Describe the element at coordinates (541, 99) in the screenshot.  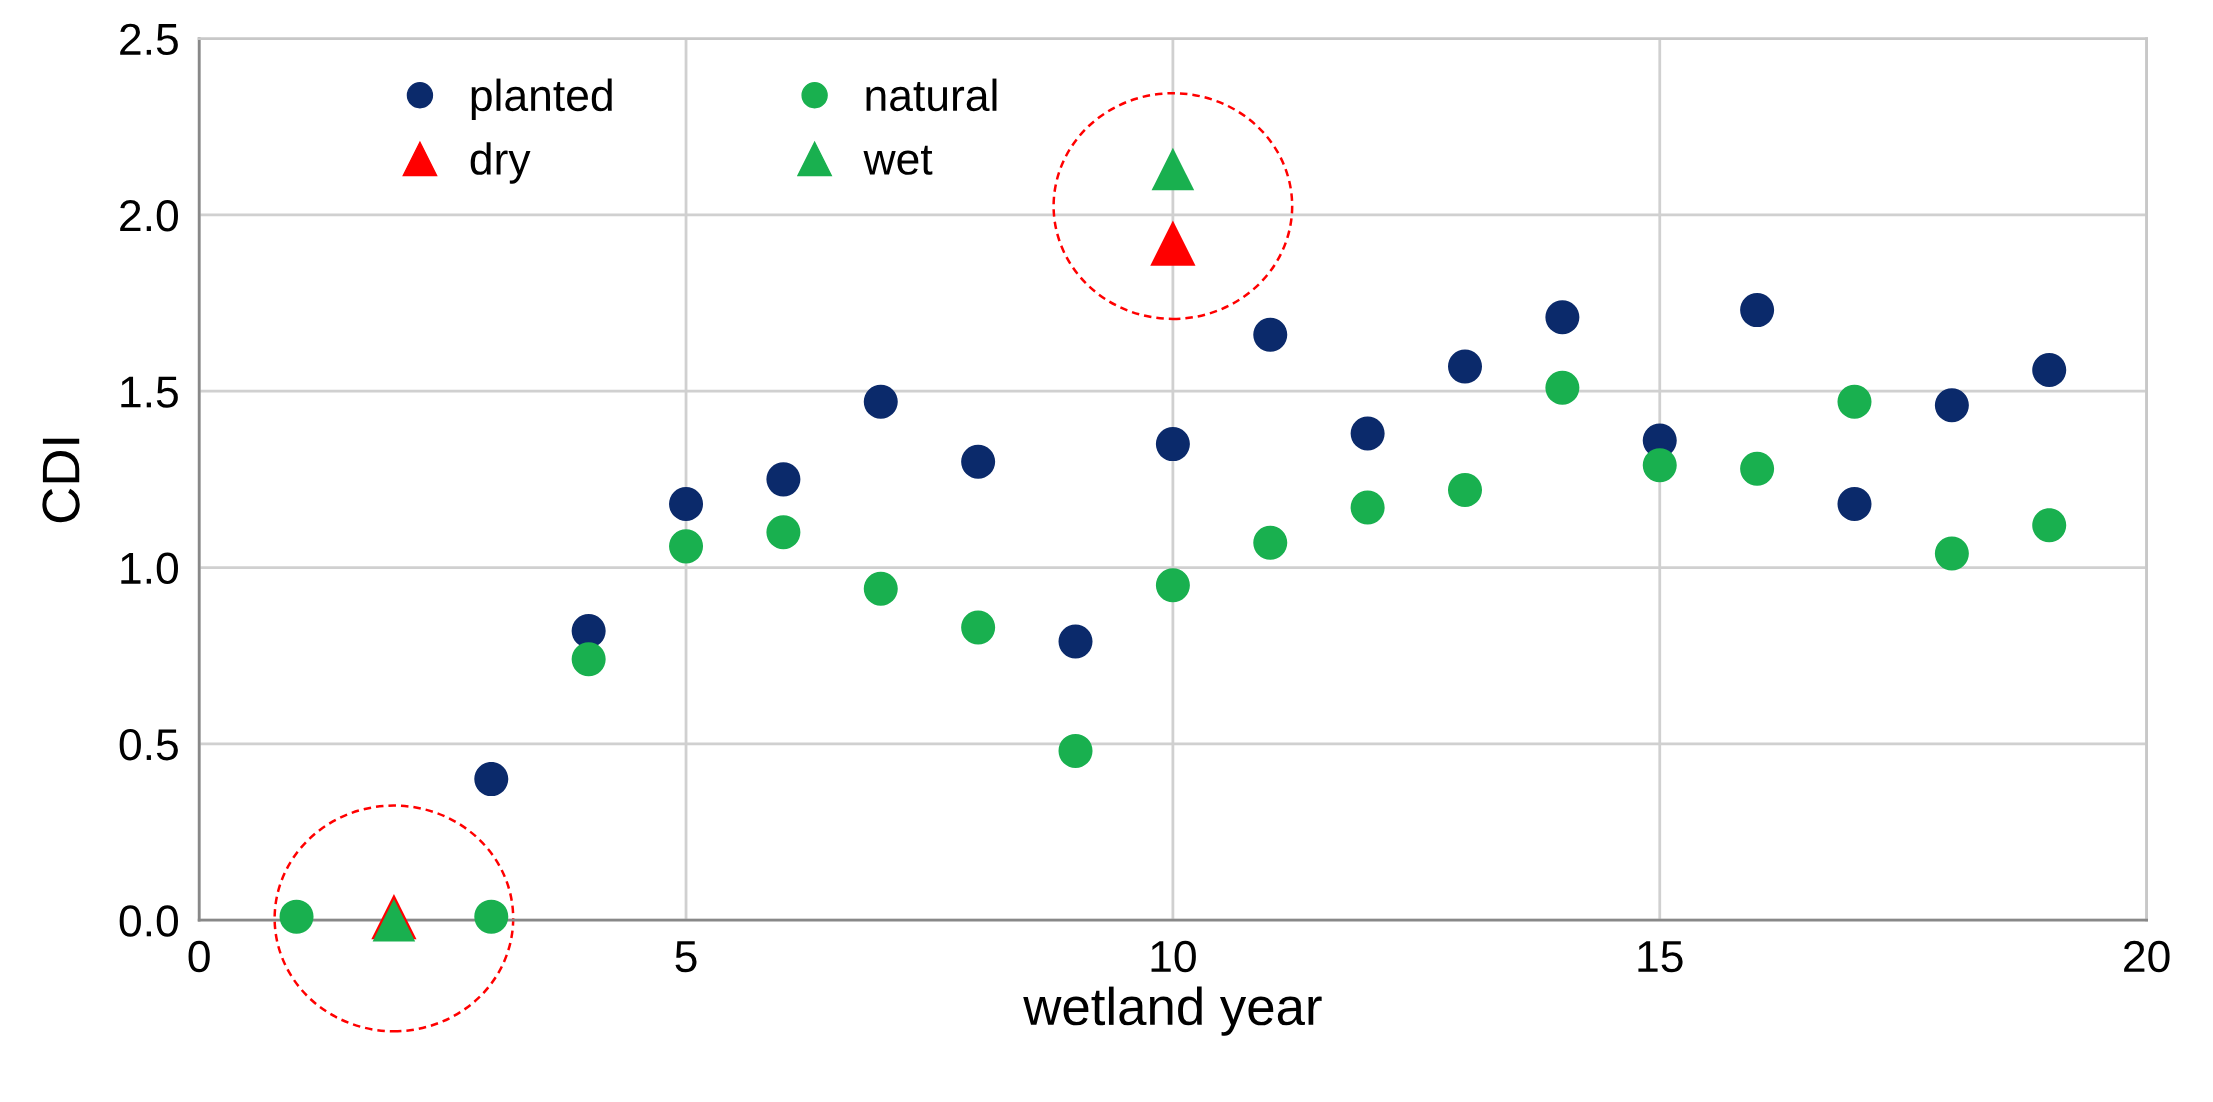
I see `legend-label: planted` at that location.